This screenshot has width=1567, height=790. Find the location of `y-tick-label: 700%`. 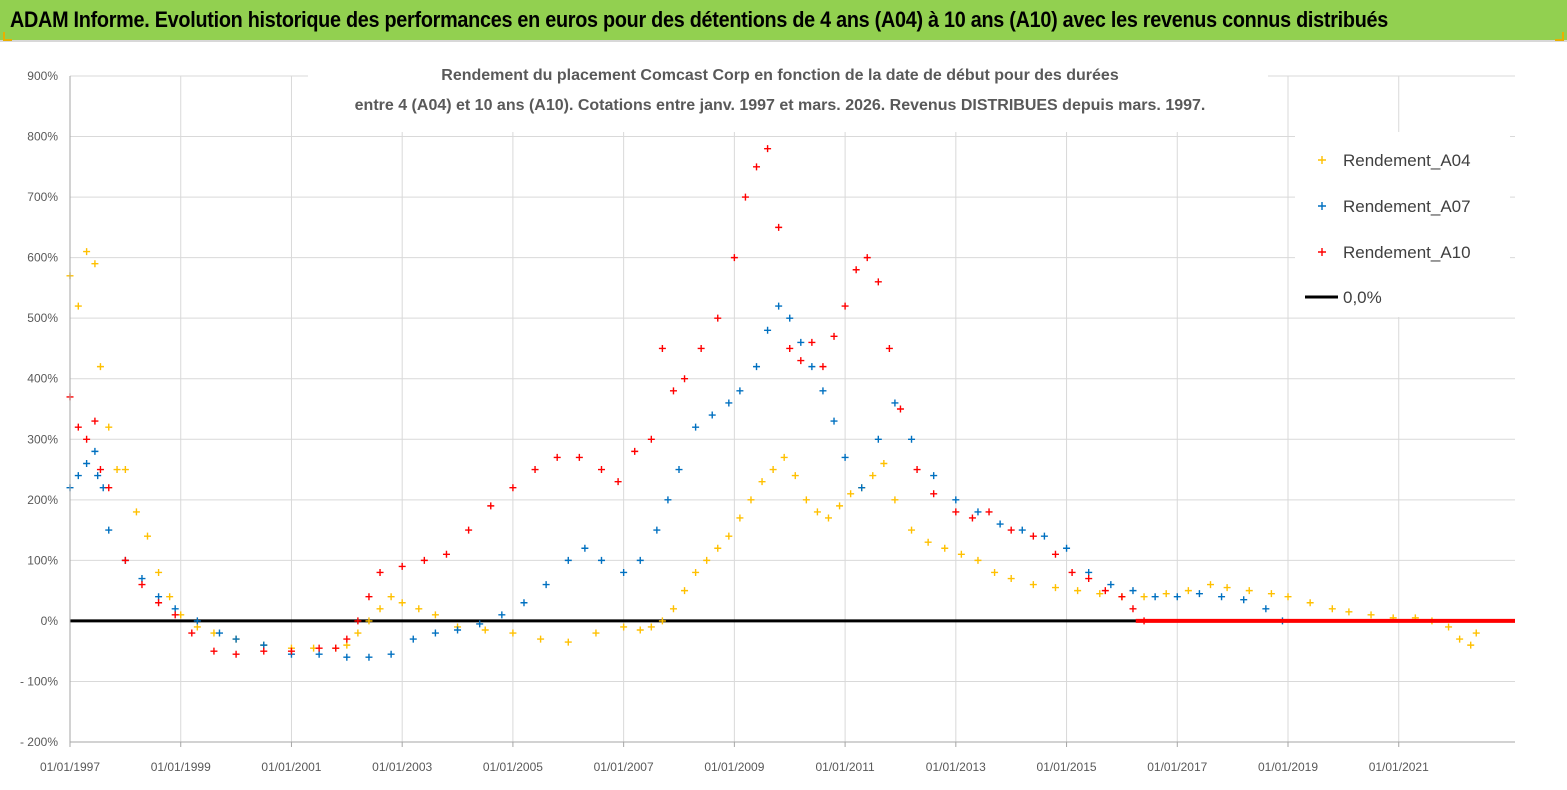

y-tick-label: 700% is located at coordinates (42, 197).